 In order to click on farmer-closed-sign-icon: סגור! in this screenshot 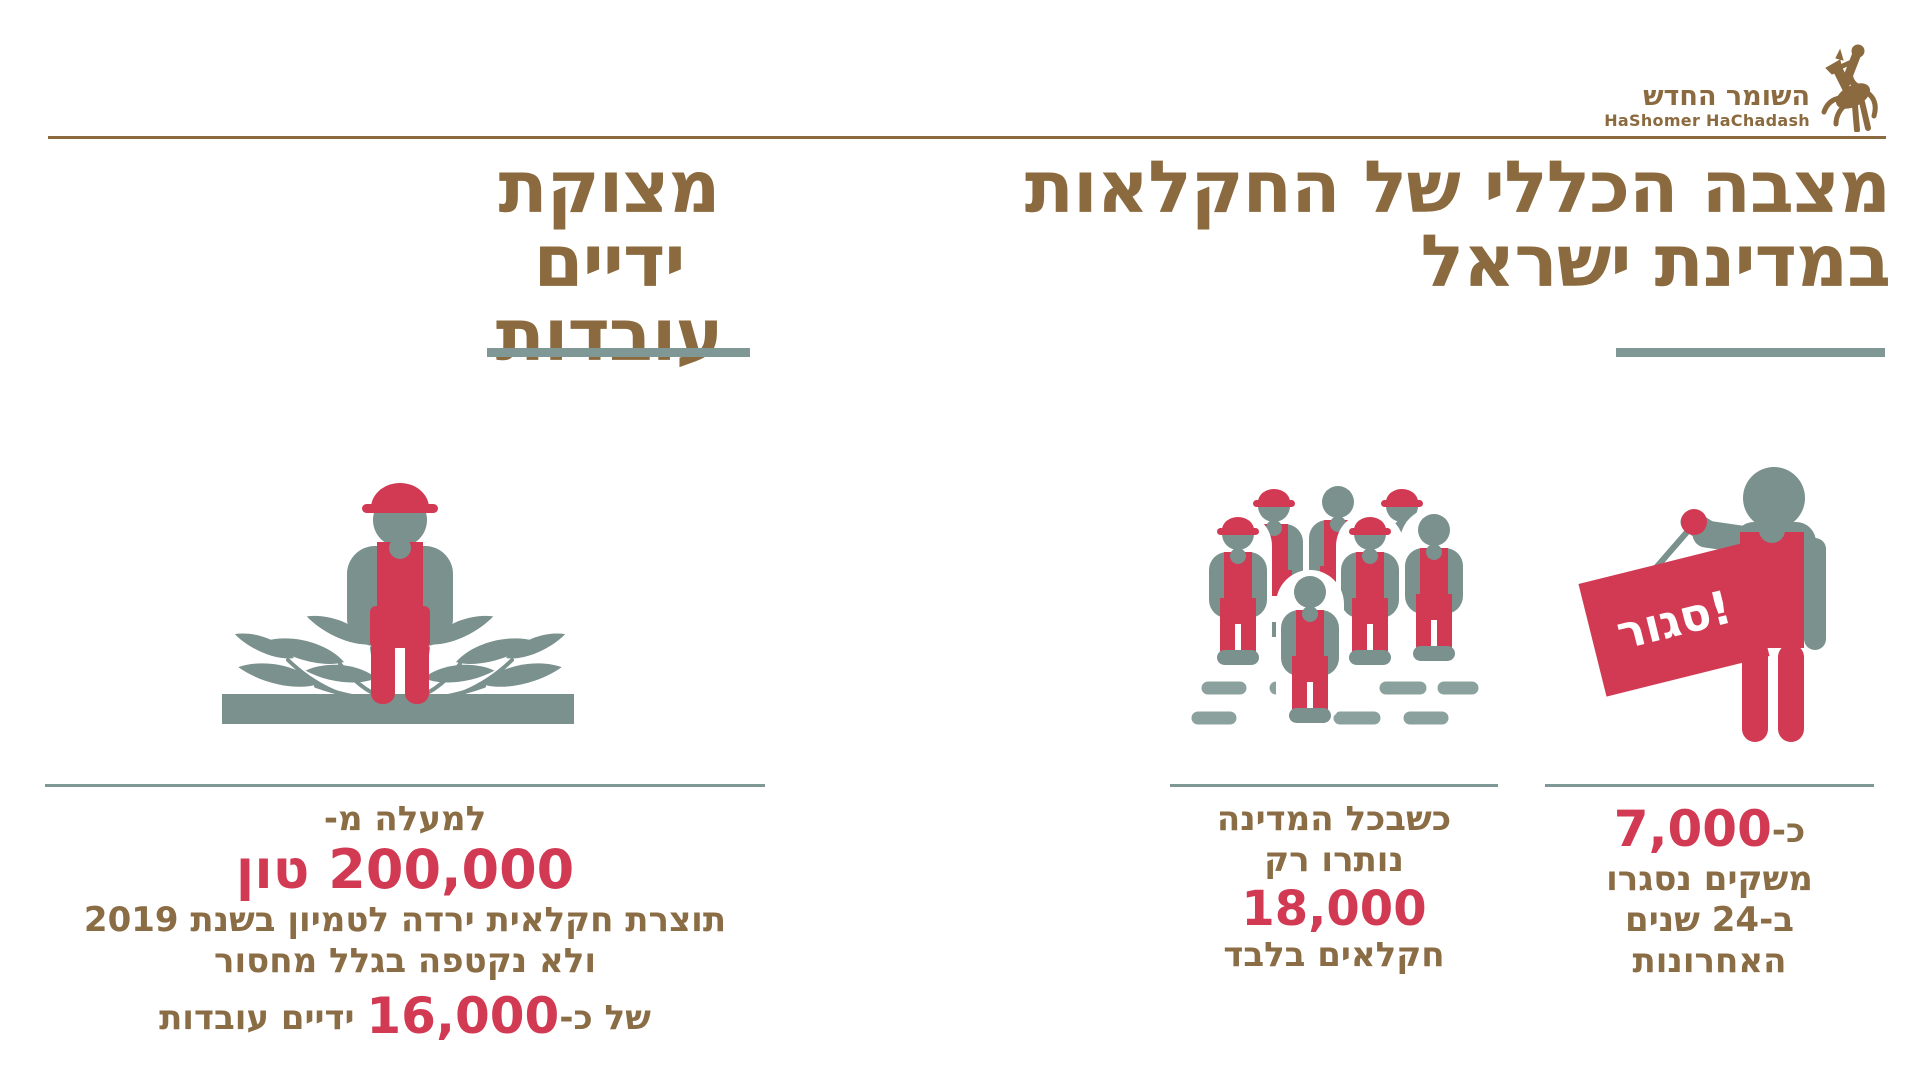, I will do `click(1702, 604)`.